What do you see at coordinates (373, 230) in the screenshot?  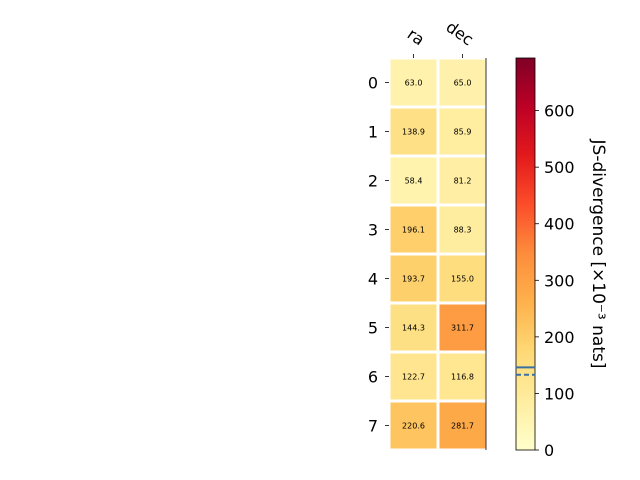 I see `row-tick-label: 3` at bounding box center [373, 230].